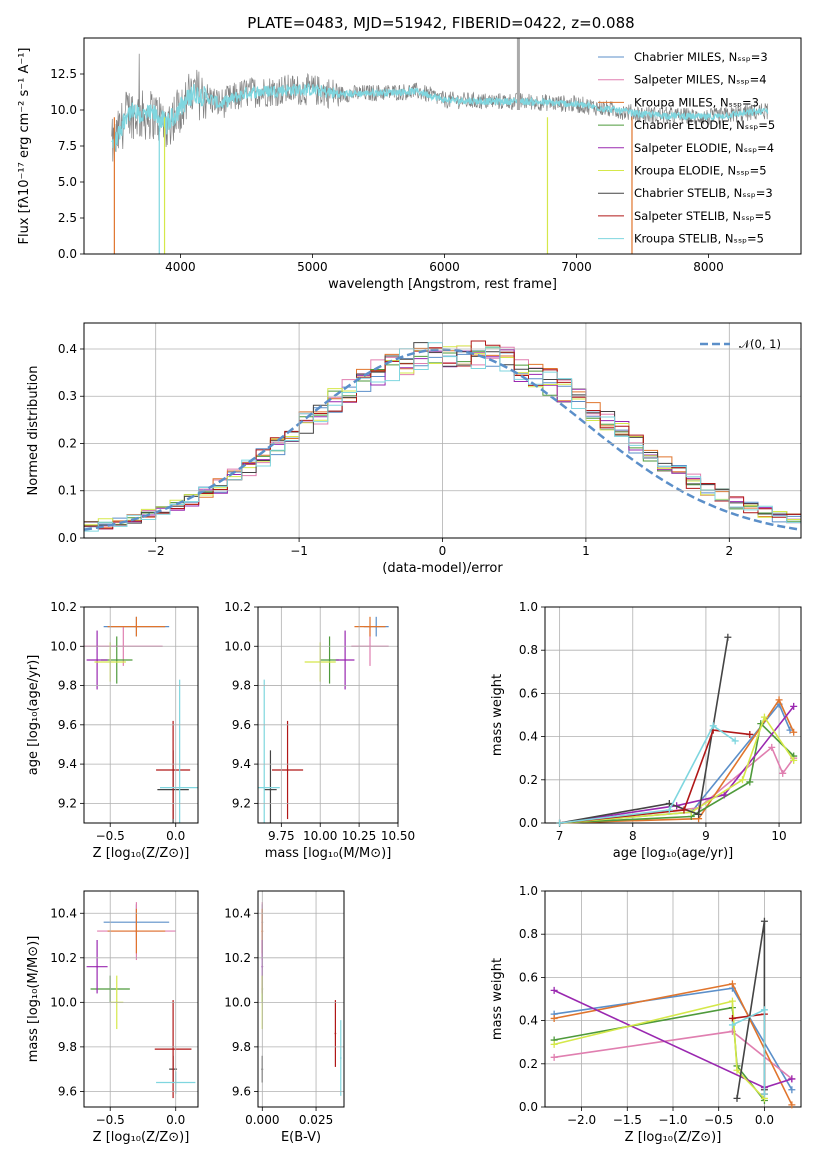 The width and height of the screenshot is (819, 1170). I want to click on residuals-ytick-label: 0.2, so click(67, 443).